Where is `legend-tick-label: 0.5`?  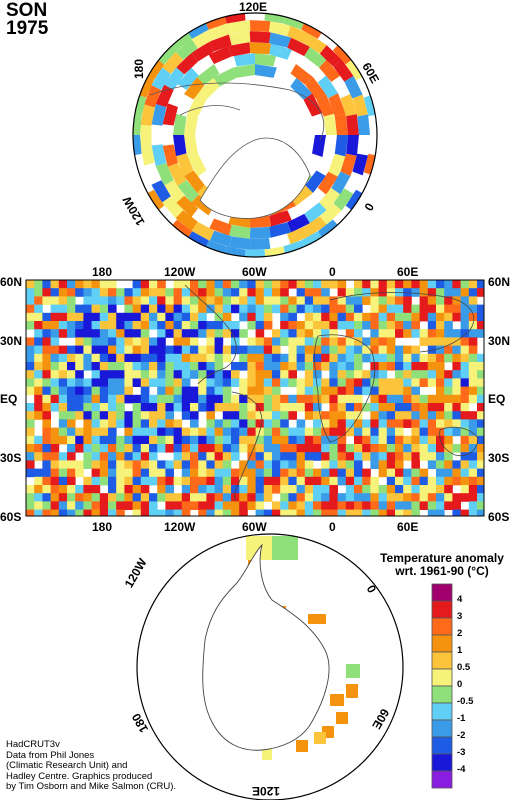 legend-tick-label: 0.5 is located at coordinates (464, 667).